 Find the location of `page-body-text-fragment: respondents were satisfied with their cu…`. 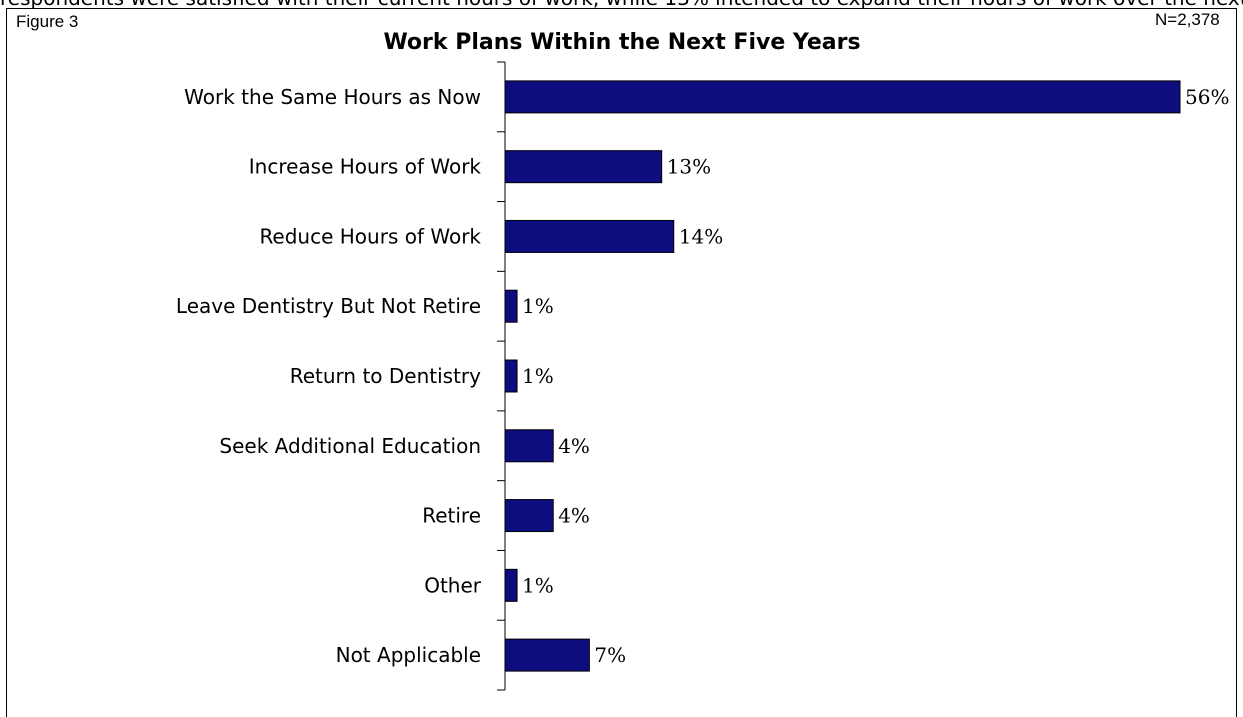

page-body-text-fragment: respondents were satisfied with their cu… is located at coordinates (621, 4).